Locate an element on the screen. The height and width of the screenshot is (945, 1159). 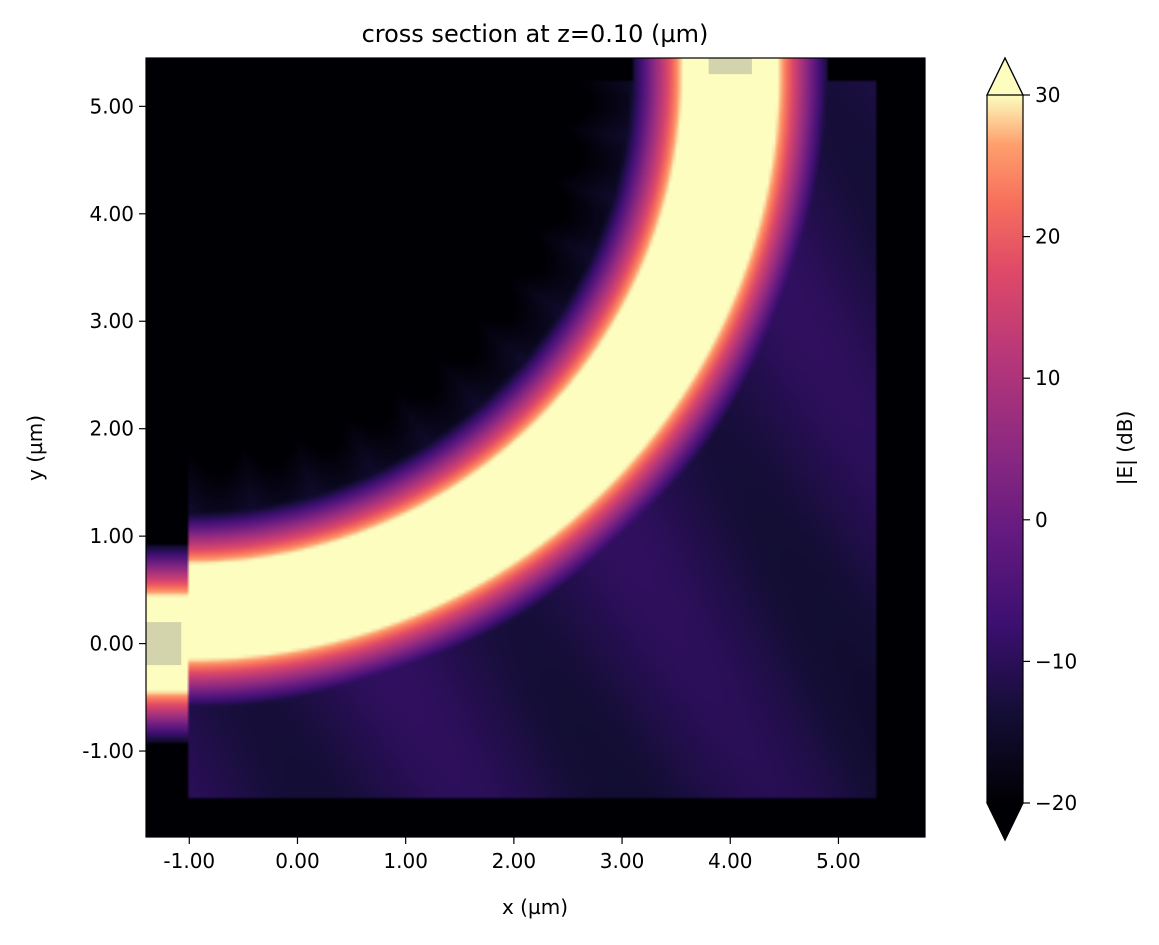
colorbar-fill is located at coordinates (1005, 449).